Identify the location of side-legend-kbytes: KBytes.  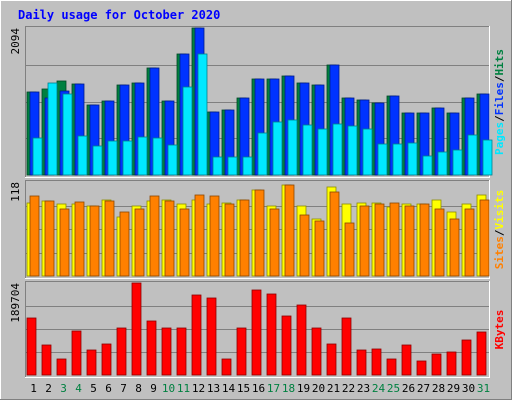
(499, 330).